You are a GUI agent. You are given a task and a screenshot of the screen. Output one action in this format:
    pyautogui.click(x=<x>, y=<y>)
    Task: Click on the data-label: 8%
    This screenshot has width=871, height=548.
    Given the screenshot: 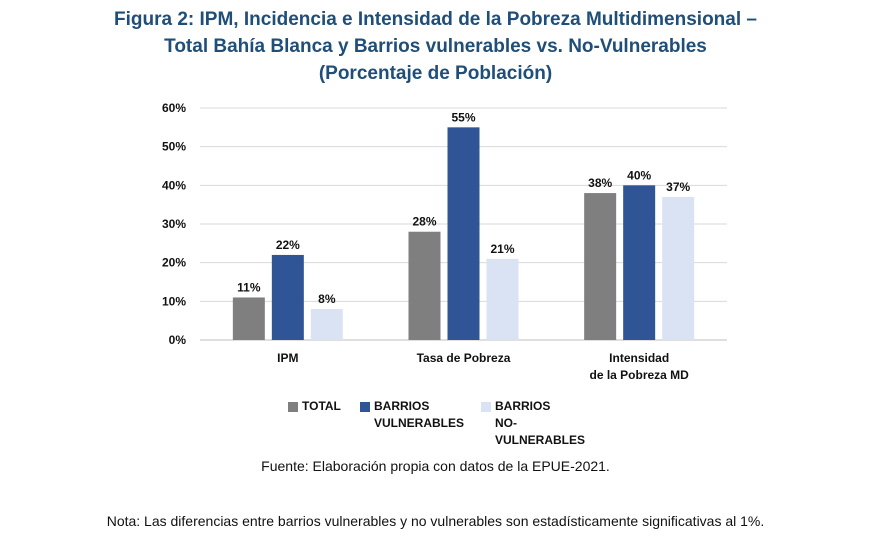 What is the action you would take?
    pyautogui.click(x=327, y=299)
    